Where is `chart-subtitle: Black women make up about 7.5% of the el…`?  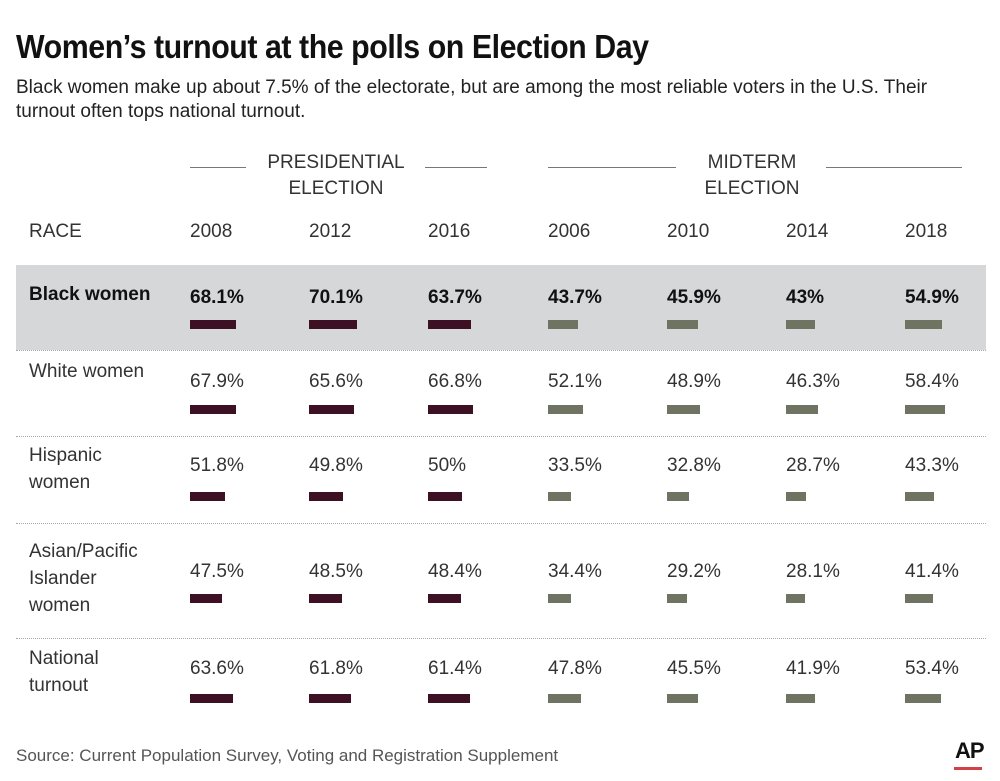
chart-subtitle: Black women make up about 7.5% of the el… is located at coordinates (472, 99).